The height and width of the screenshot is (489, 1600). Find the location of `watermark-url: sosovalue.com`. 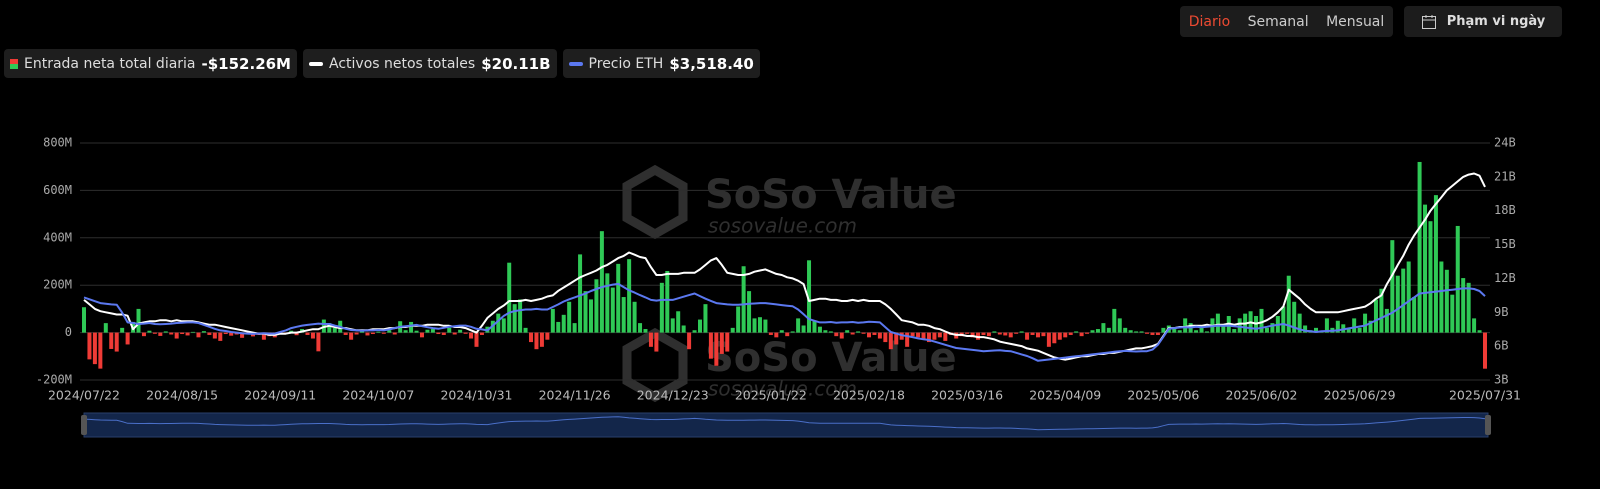

watermark-url: sosovalue.com is located at coordinates (782, 389).